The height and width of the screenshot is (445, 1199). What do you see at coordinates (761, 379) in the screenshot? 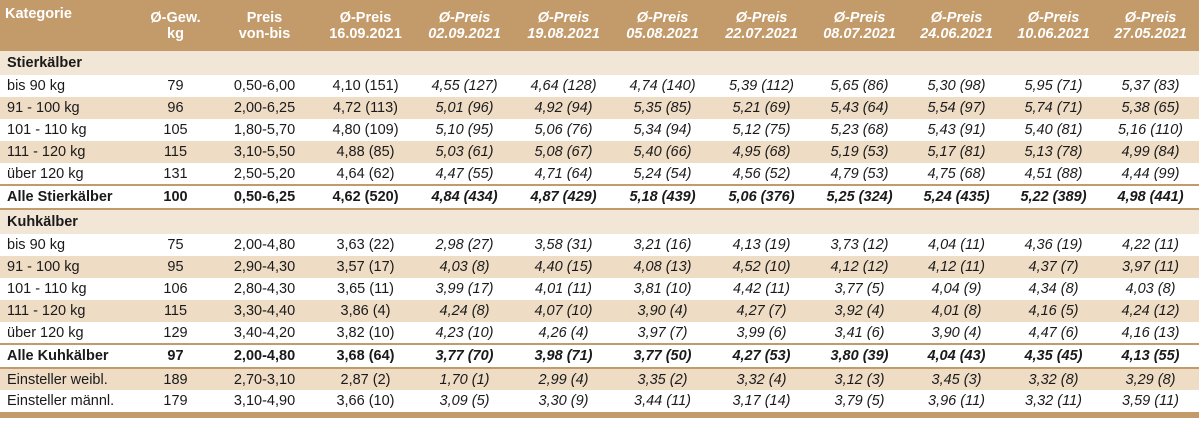
I see `value-cell: 3,32 (4)` at bounding box center [761, 379].